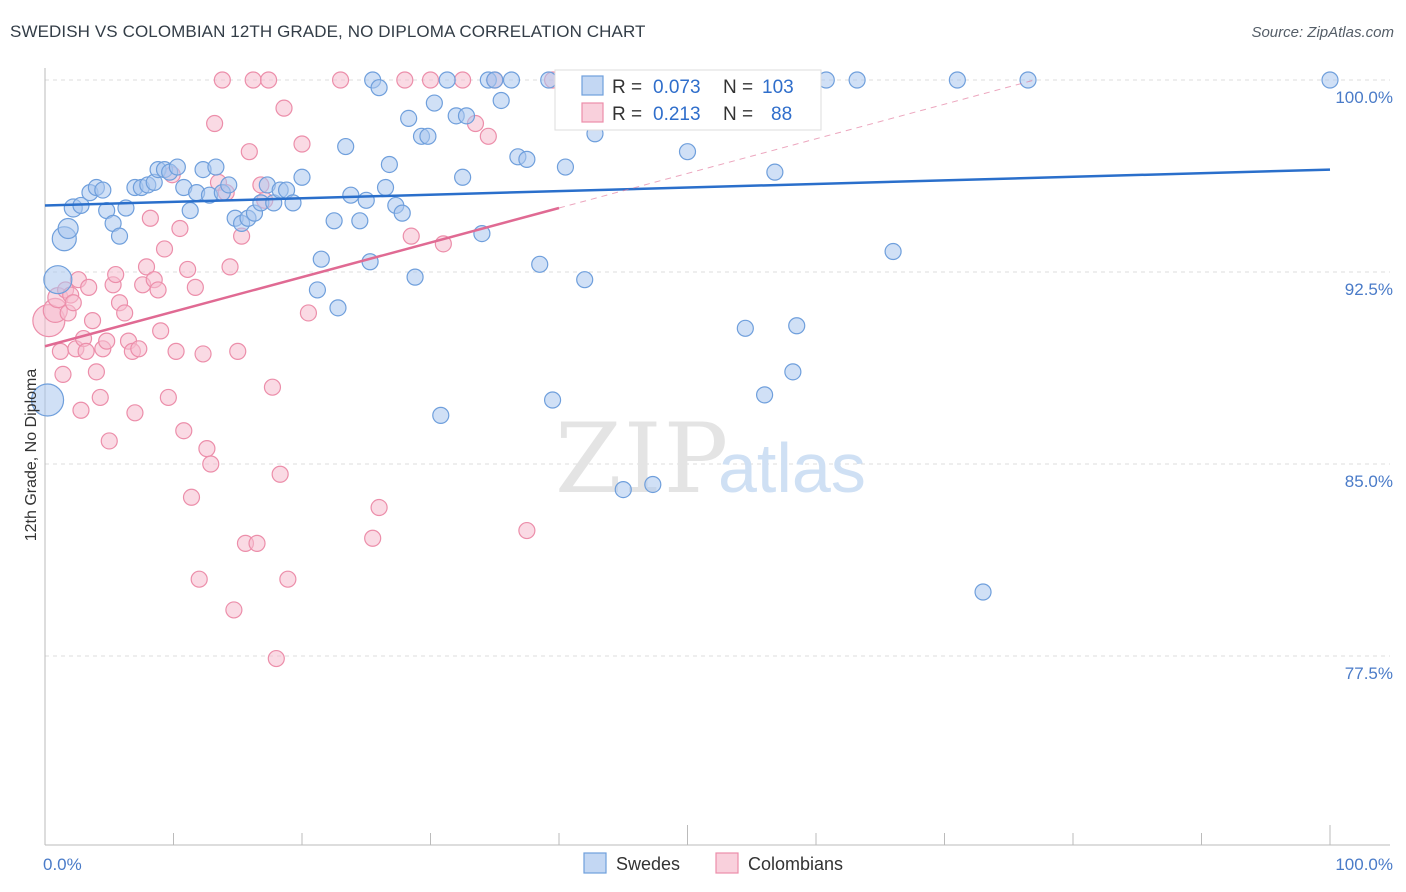 This screenshot has height=892, width=1406. What do you see at coordinates (778, 87) in the screenshot?
I see `legend-n-value-swedes: 103` at bounding box center [778, 87].